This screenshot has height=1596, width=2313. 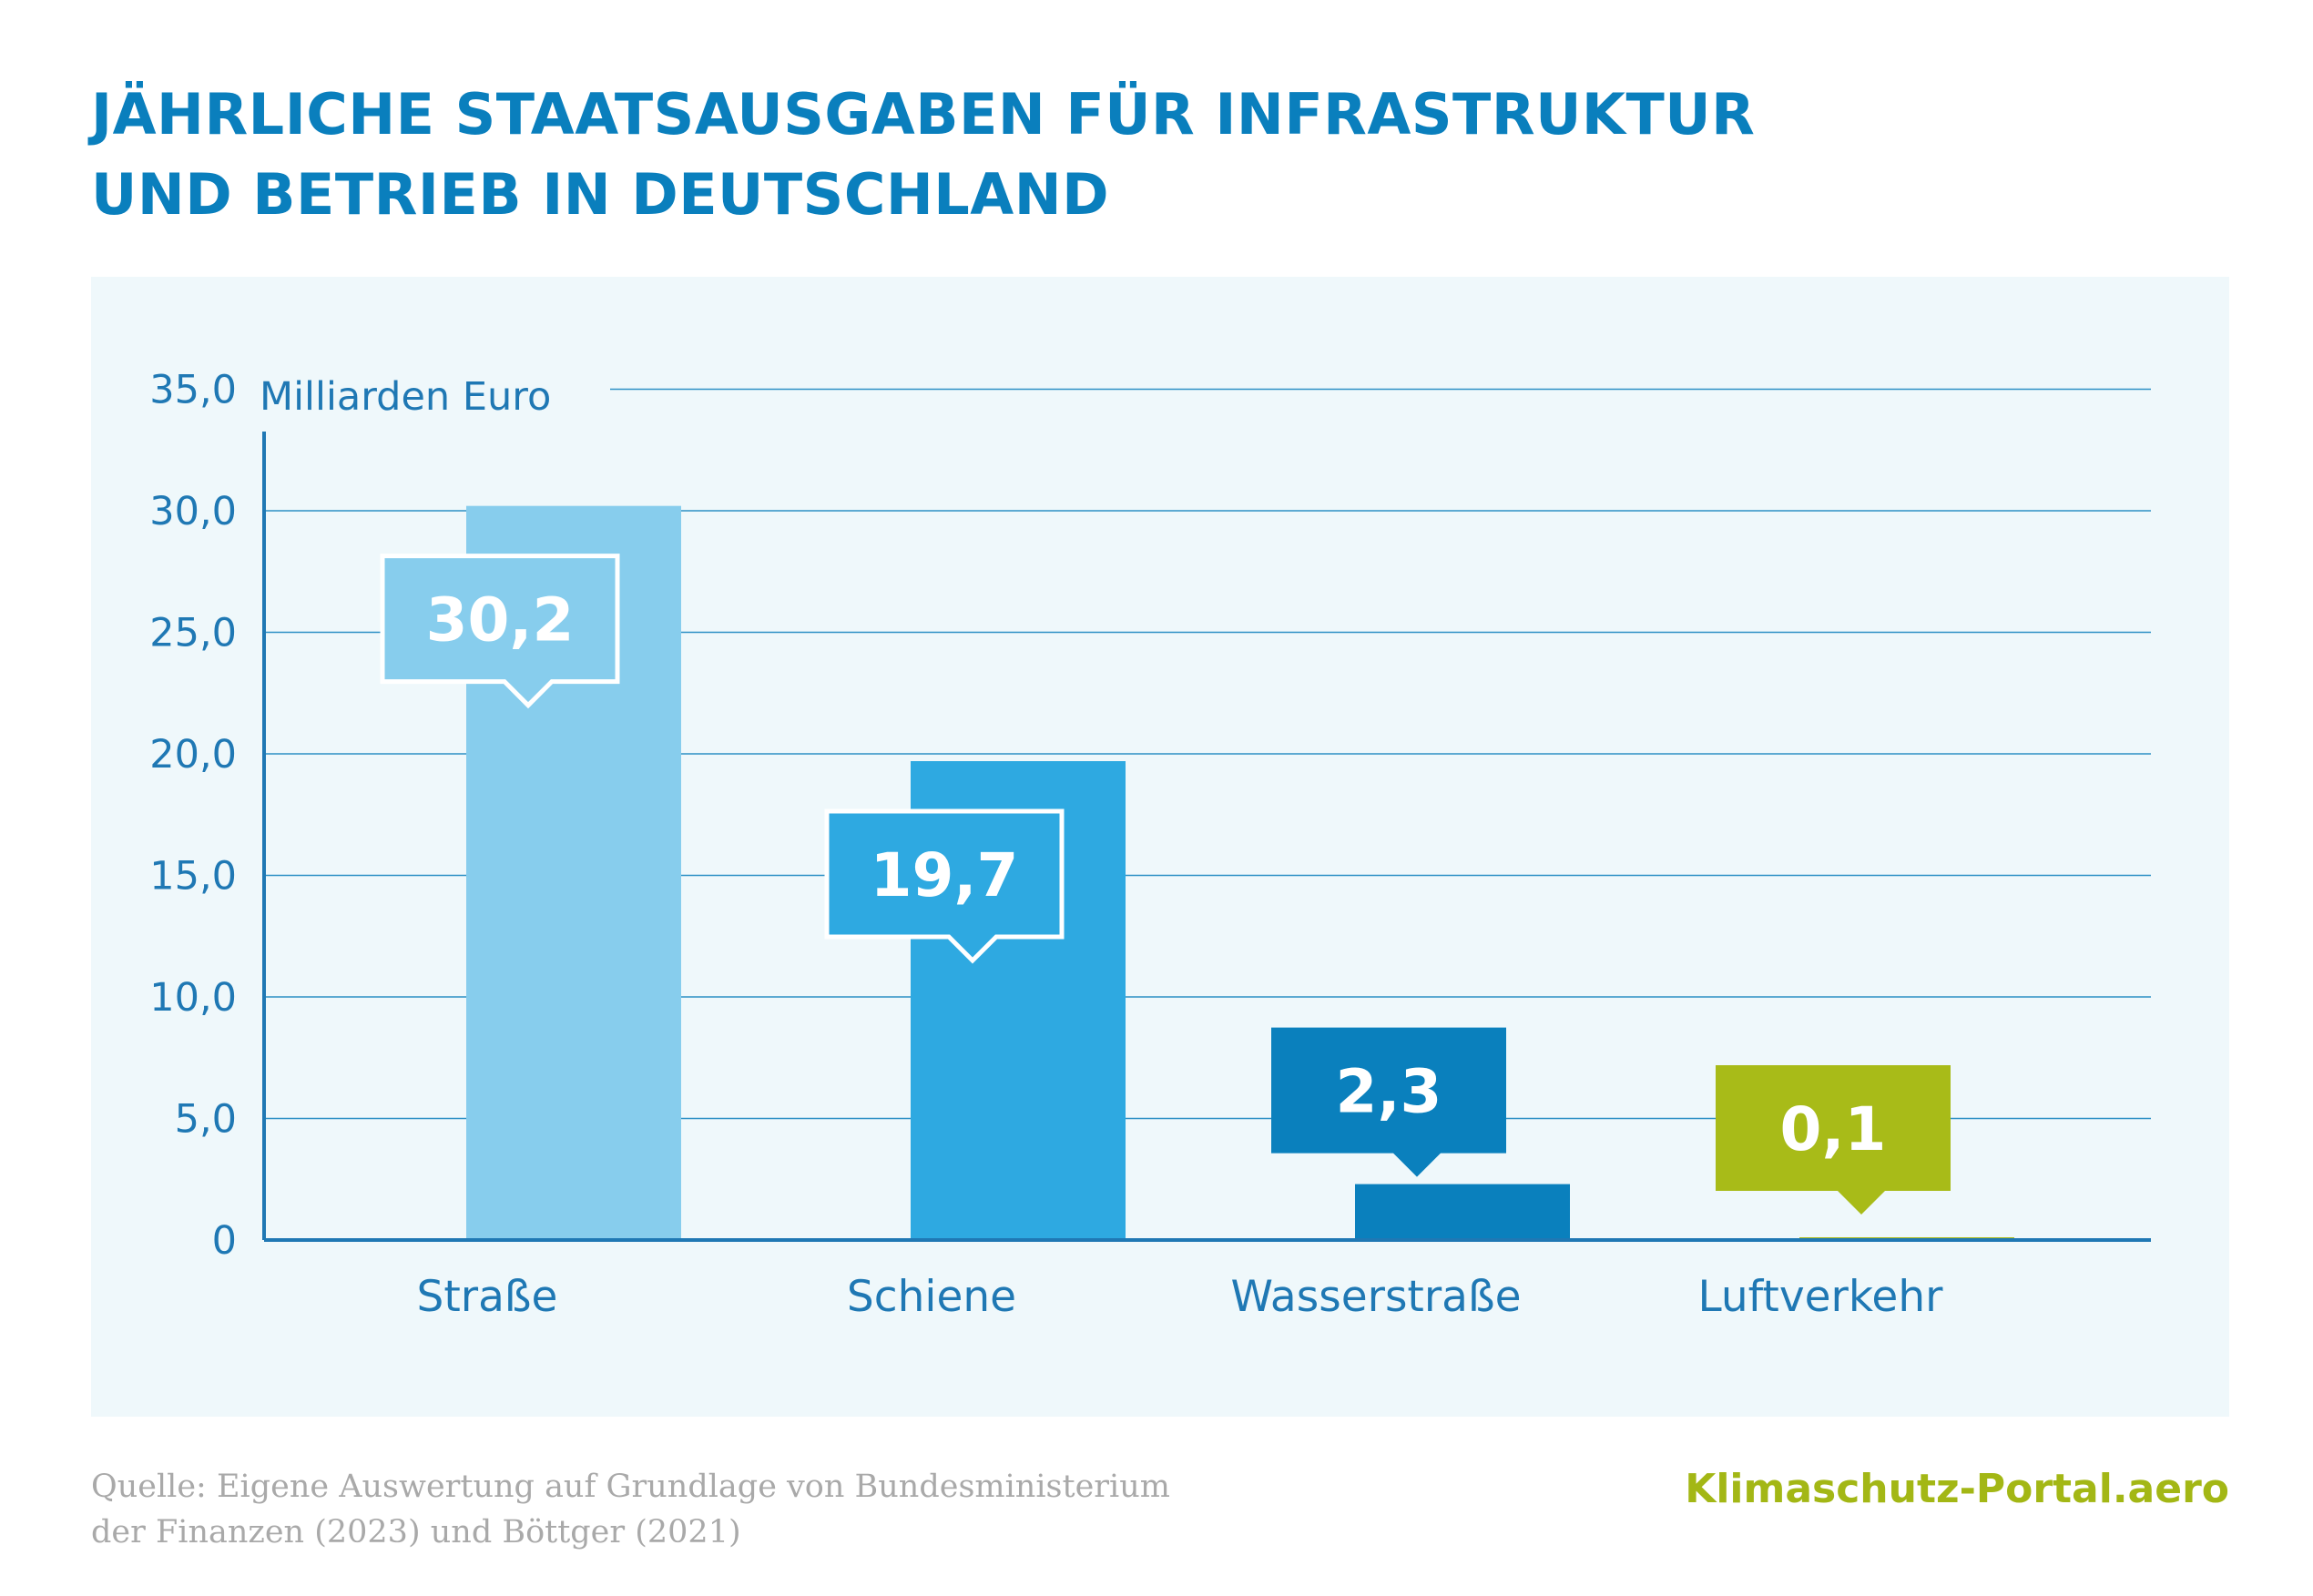 What do you see at coordinates (193, 390) in the screenshot?
I see `y-tick-label: 35,0` at bounding box center [193, 390].